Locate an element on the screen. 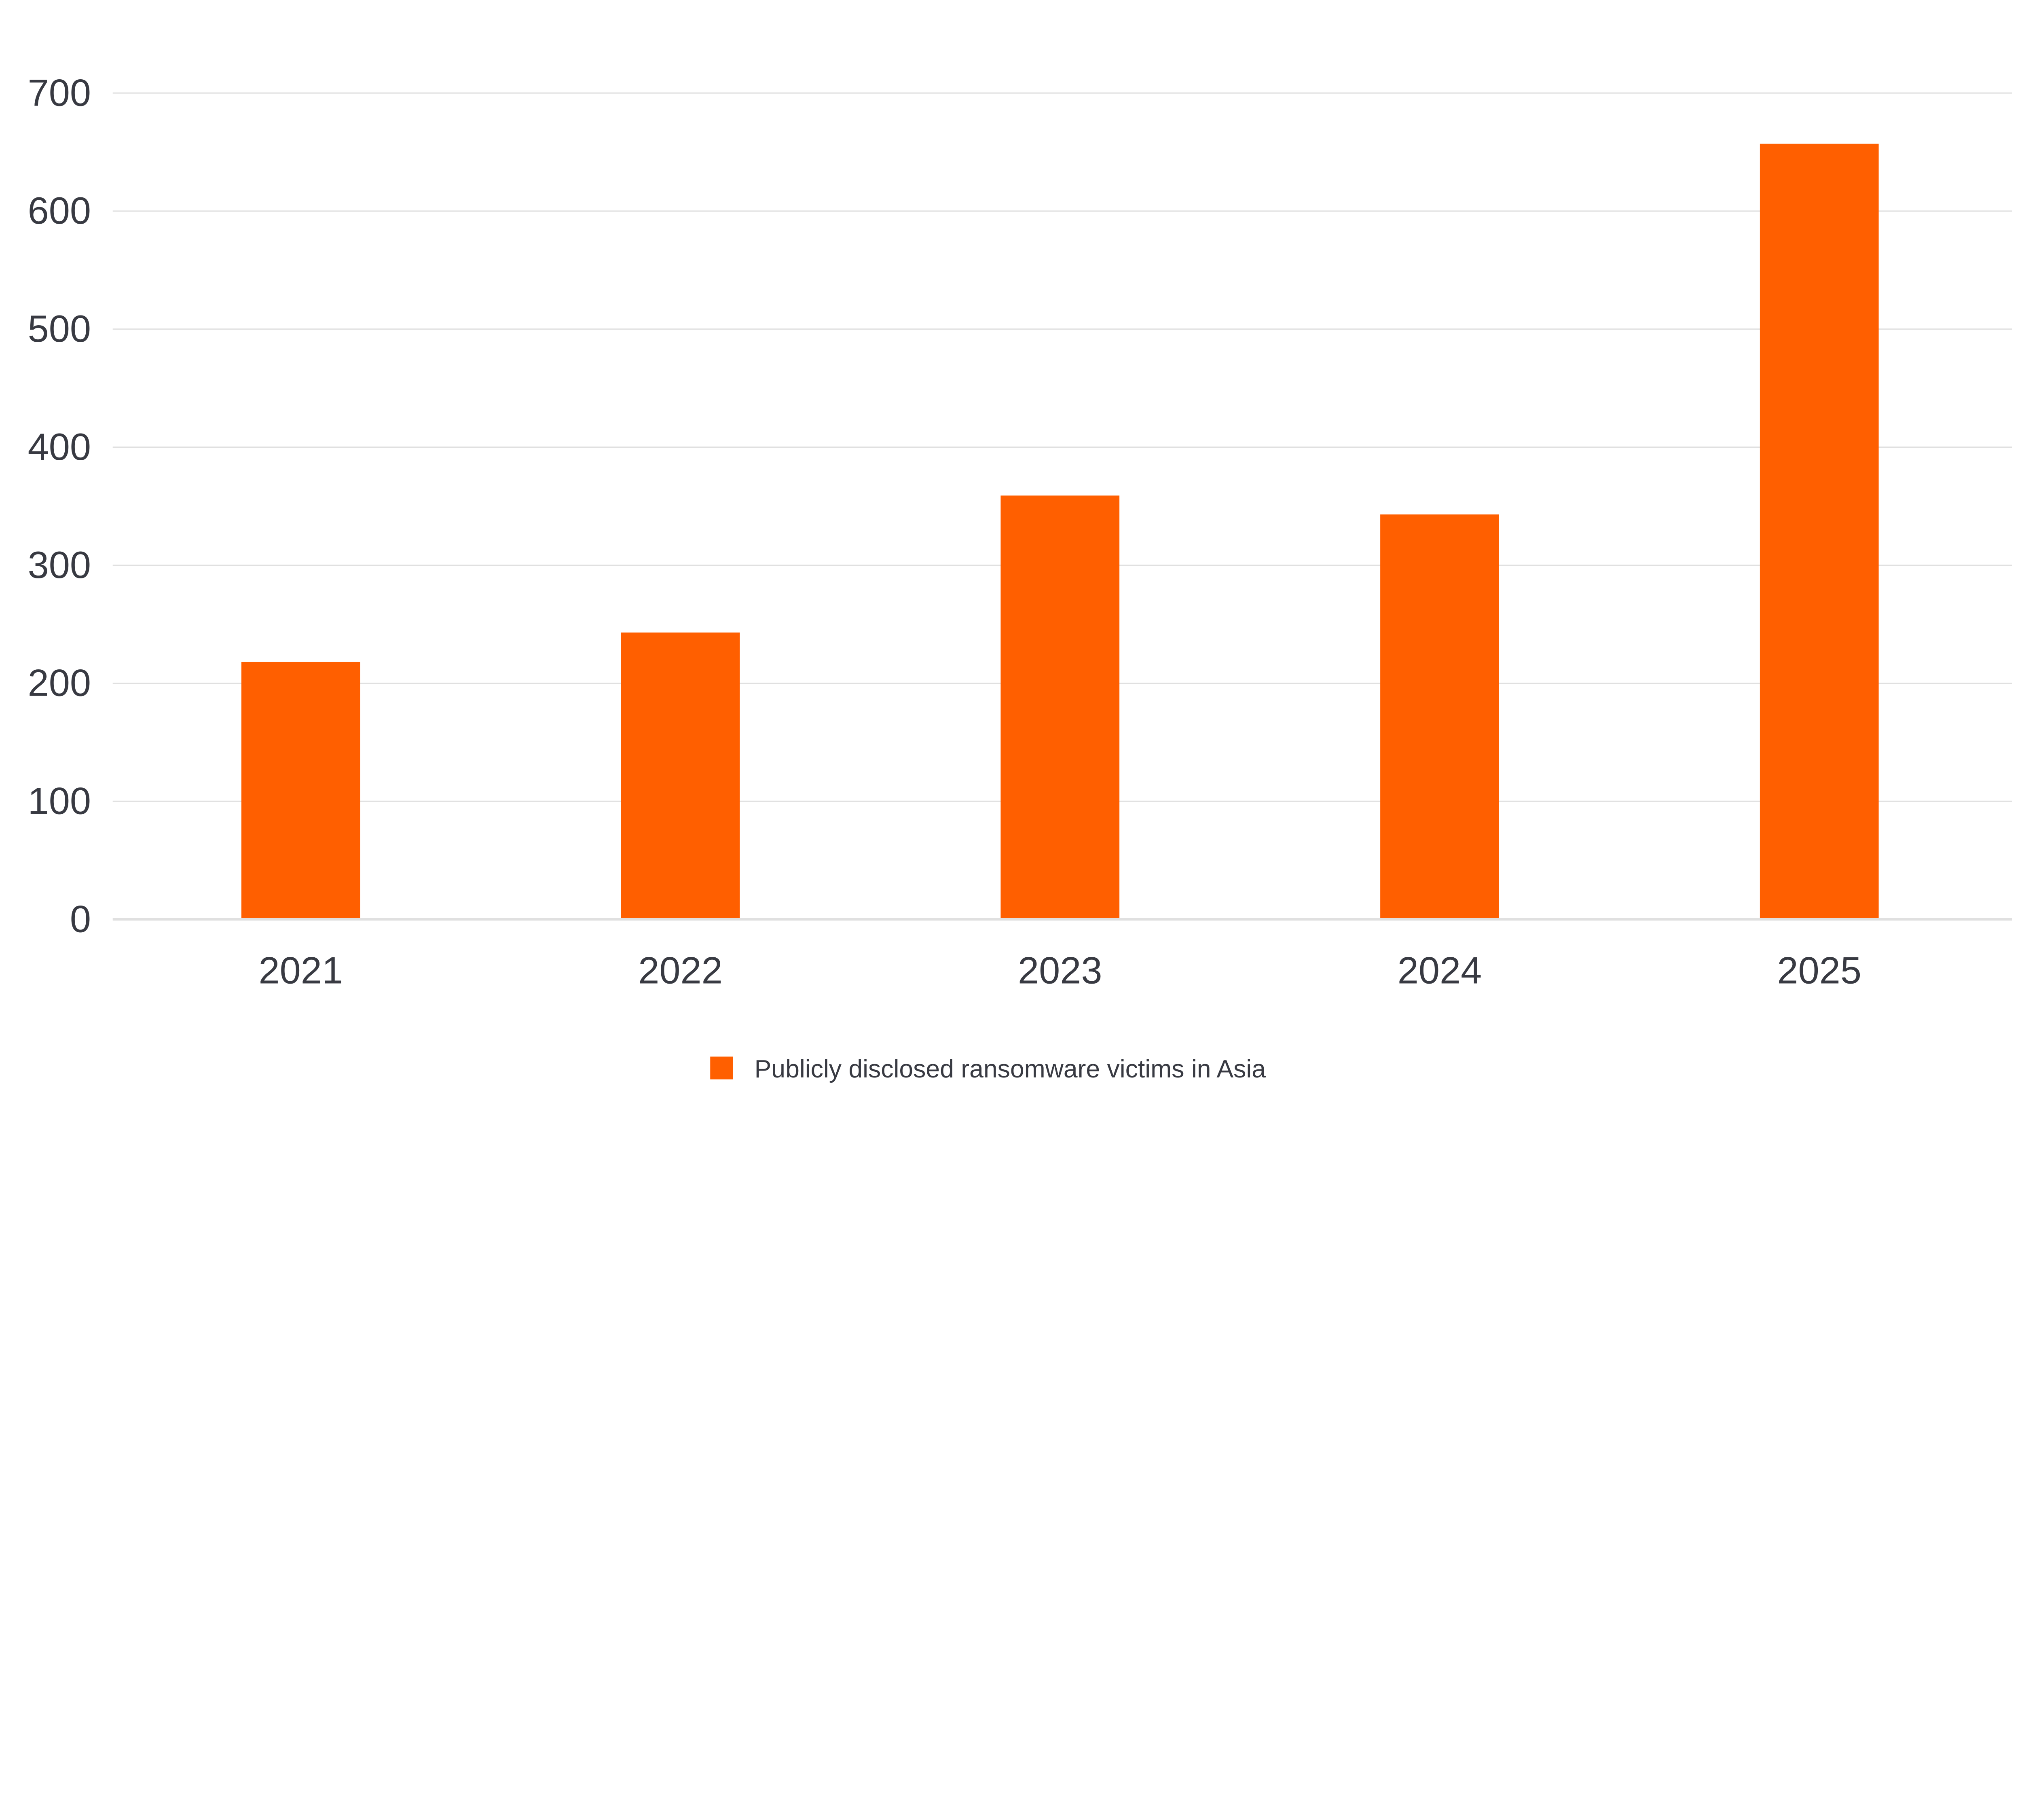  x-axis: 2021 2022 2023 2024 2025 is located at coordinates (1059, 970).